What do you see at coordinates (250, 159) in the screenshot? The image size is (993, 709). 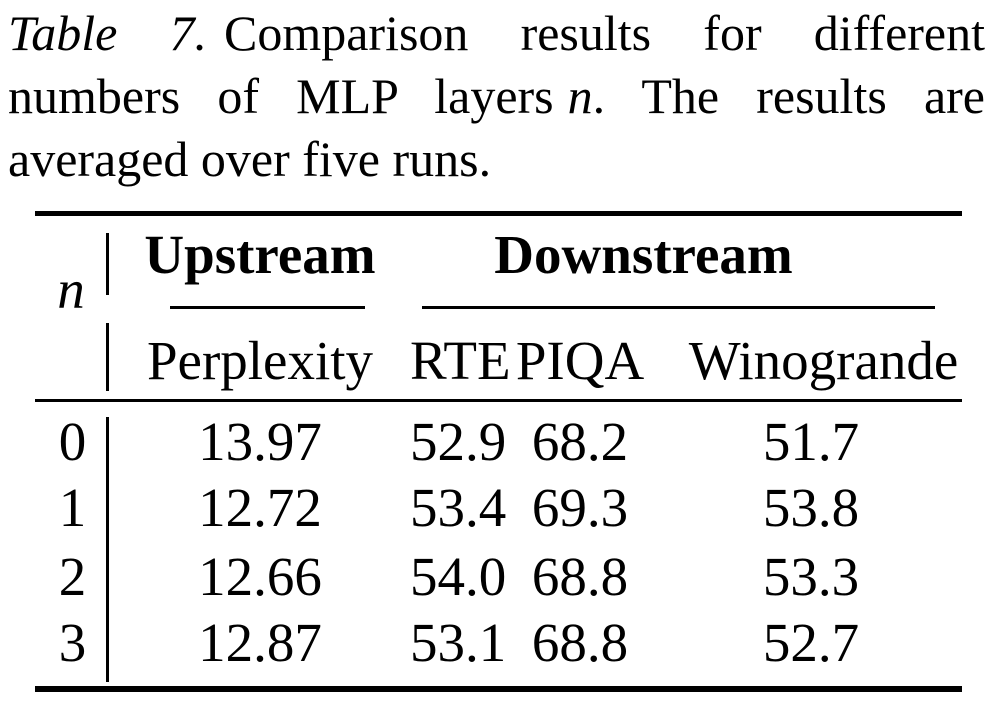 I see `caption-text-3: averaged over five runs.` at bounding box center [250, 159].